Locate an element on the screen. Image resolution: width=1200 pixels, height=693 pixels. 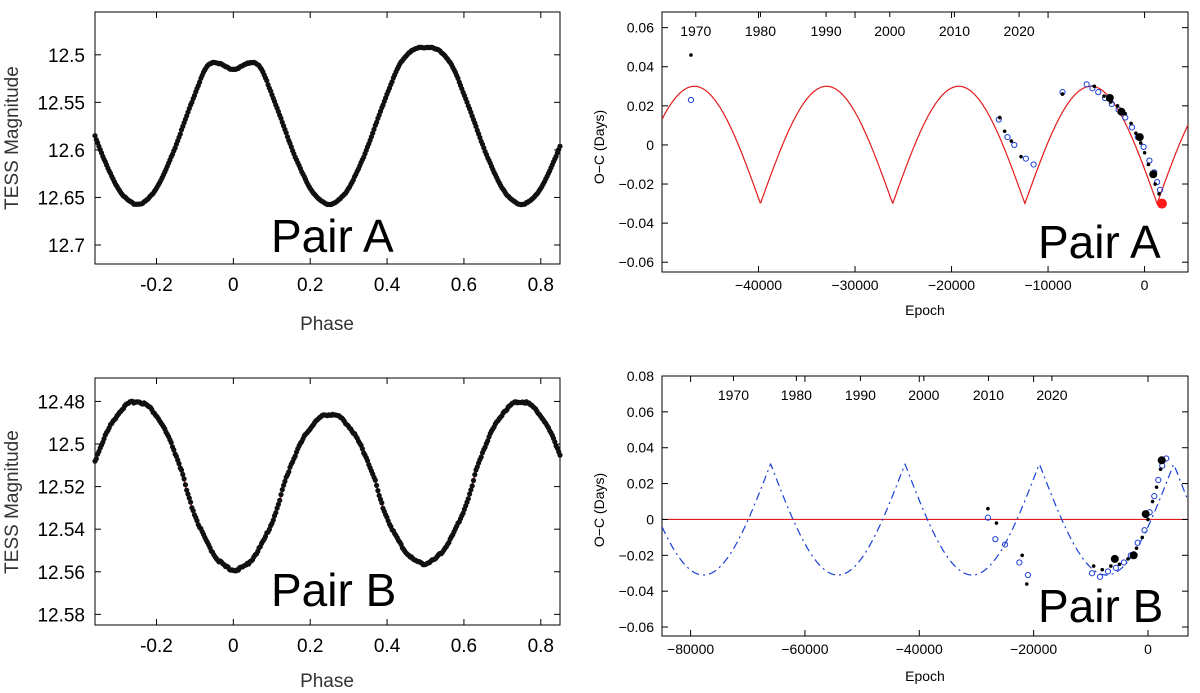
oc-a-year-label: 1970 is located at coordinates (695, 31).